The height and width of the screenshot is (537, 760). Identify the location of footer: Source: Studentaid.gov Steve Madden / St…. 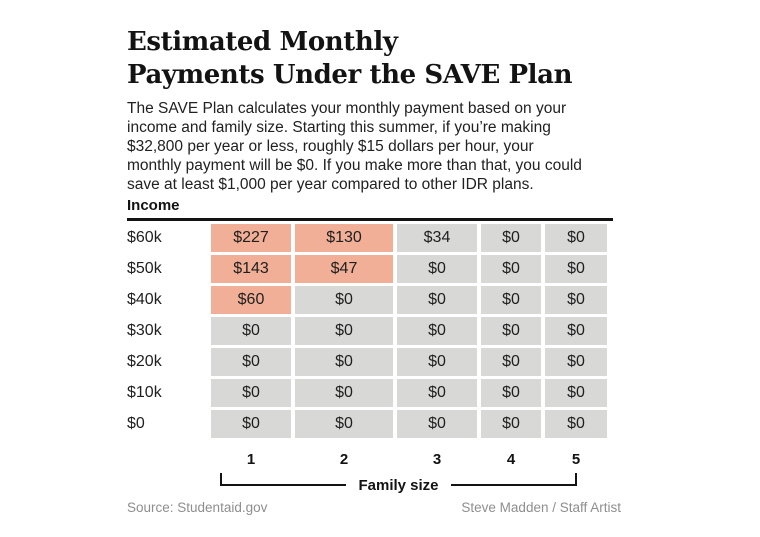
(374, 507).